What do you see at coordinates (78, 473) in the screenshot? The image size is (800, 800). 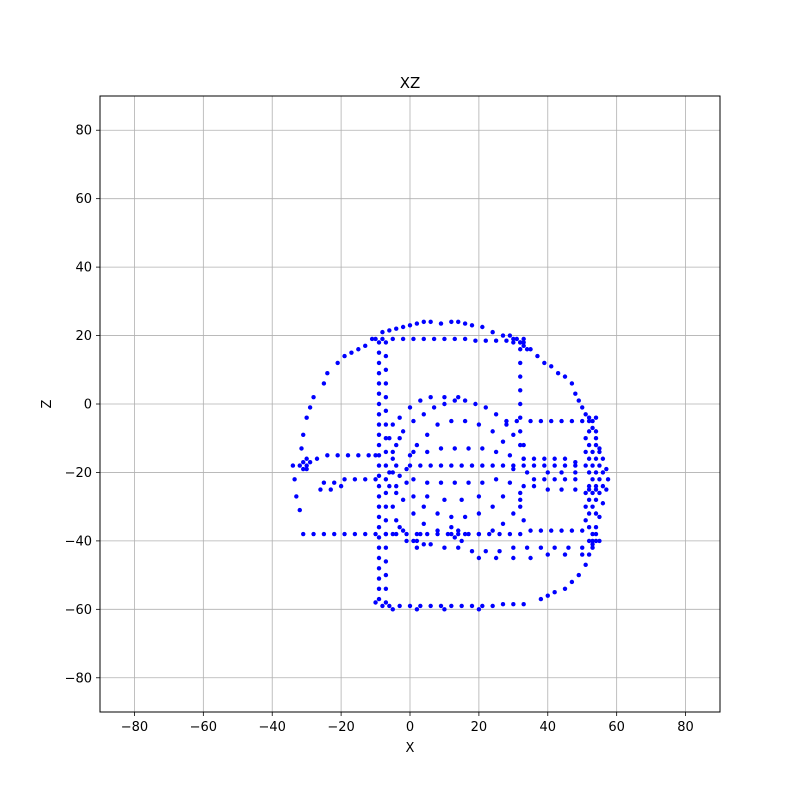 I see `y-tick-label: −20` at bounding box center [78, 473].